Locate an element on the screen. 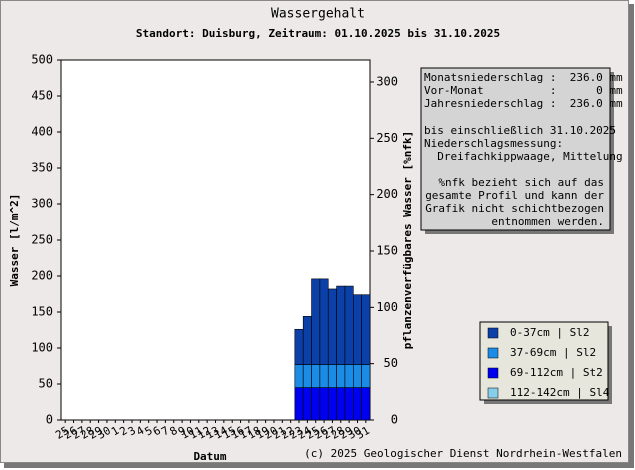 This screenshot has width=635, height=470. info-text: %nfk bezieht sich auf das is located at coordinates (521, 182).